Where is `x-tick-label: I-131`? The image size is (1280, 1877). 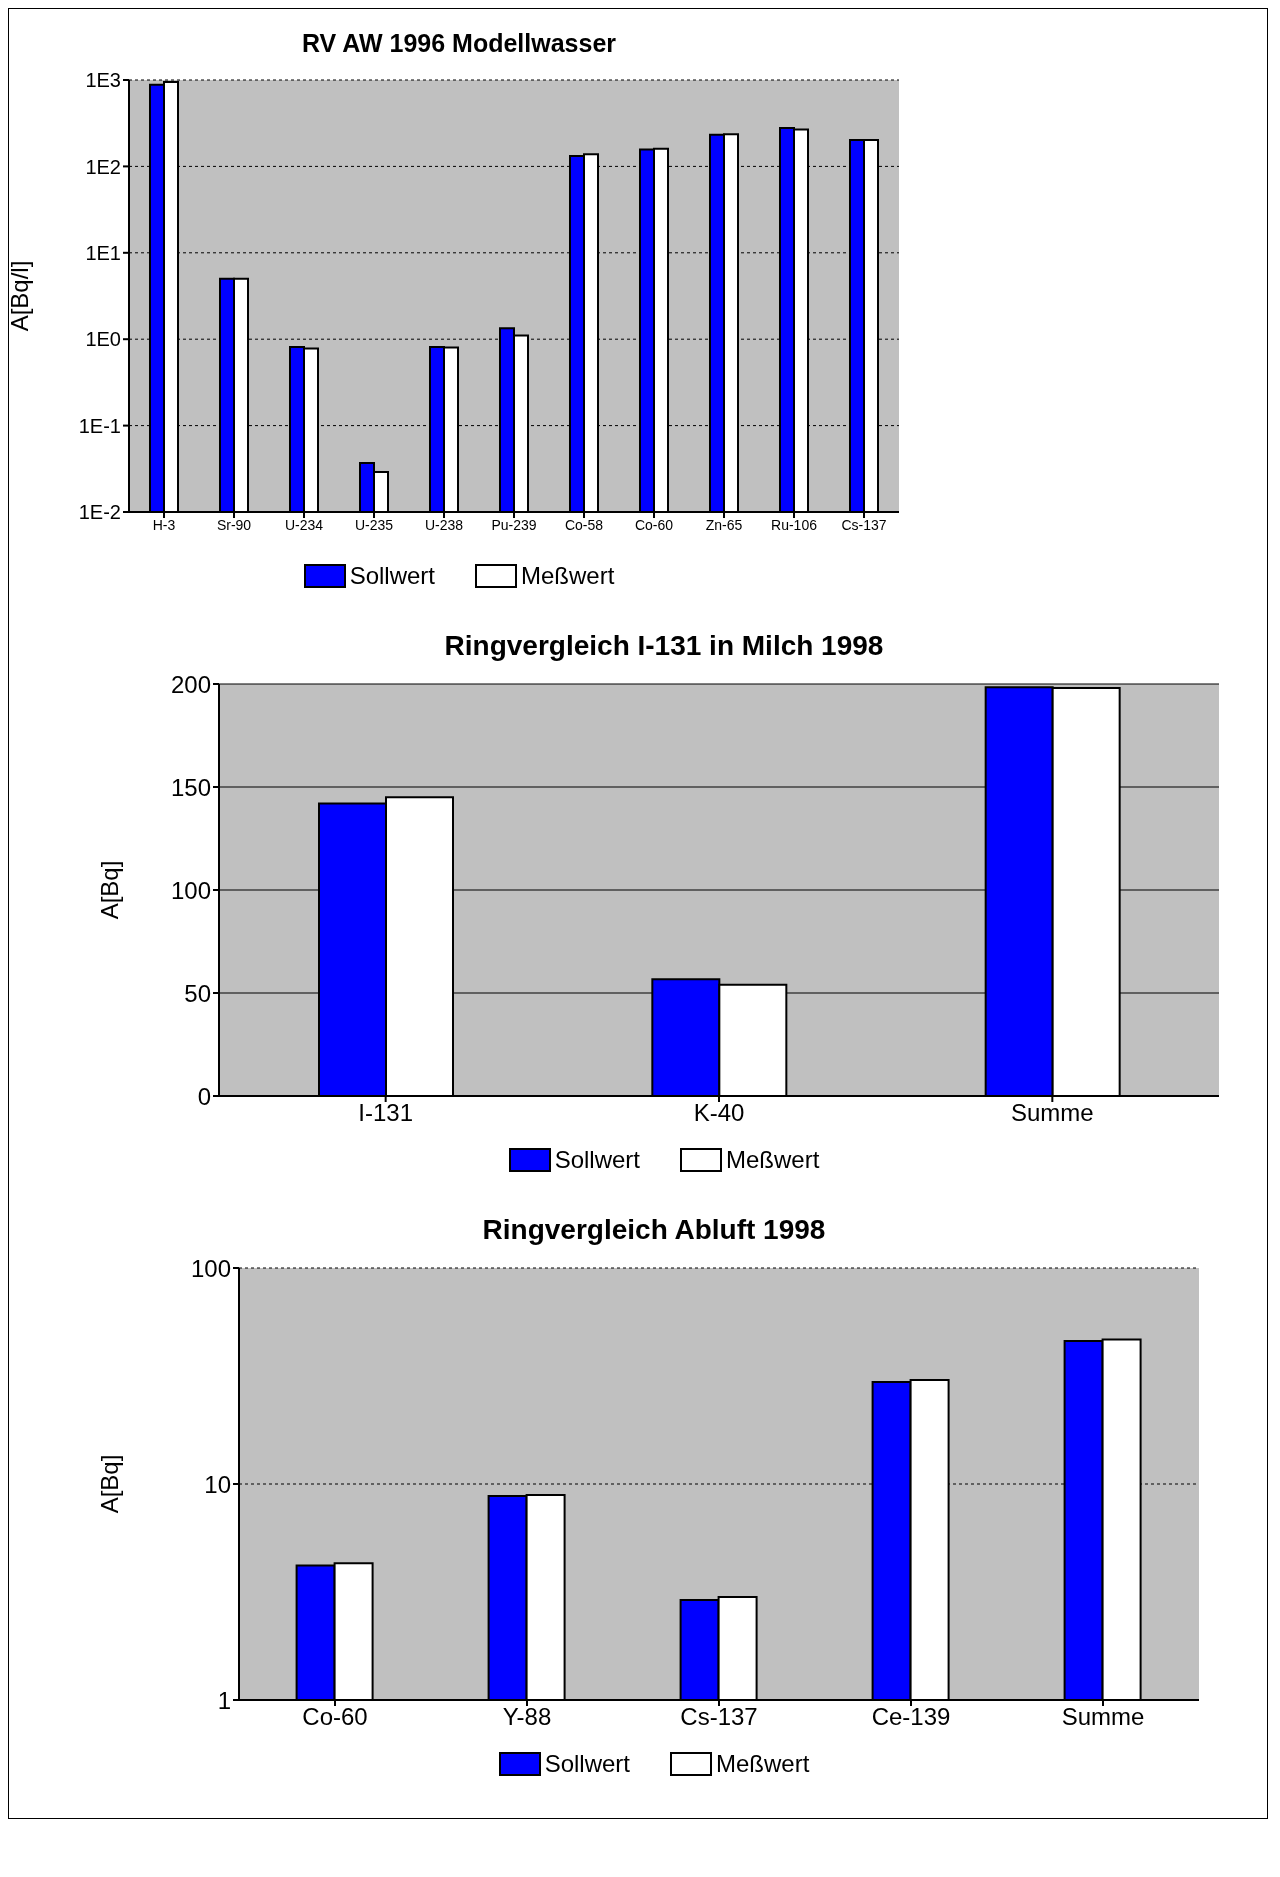
x-tick-label: I-131 is located at coordinates (386, 1113).